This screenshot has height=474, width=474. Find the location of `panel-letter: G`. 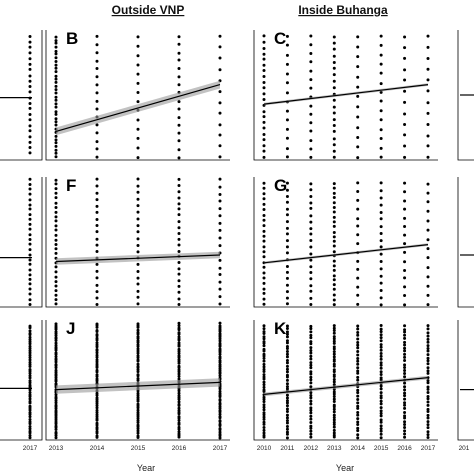

panel-letter: G is located at coordinates (280, 185).